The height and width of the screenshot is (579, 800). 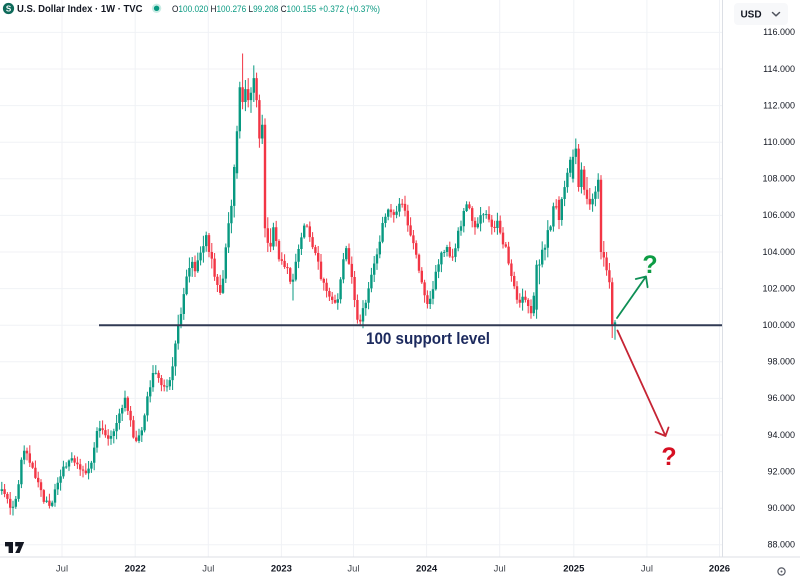 What do you see at coordinates (9, 8) in the screenshot?
I see `svg-text: S` at bounding box center [9, 8].